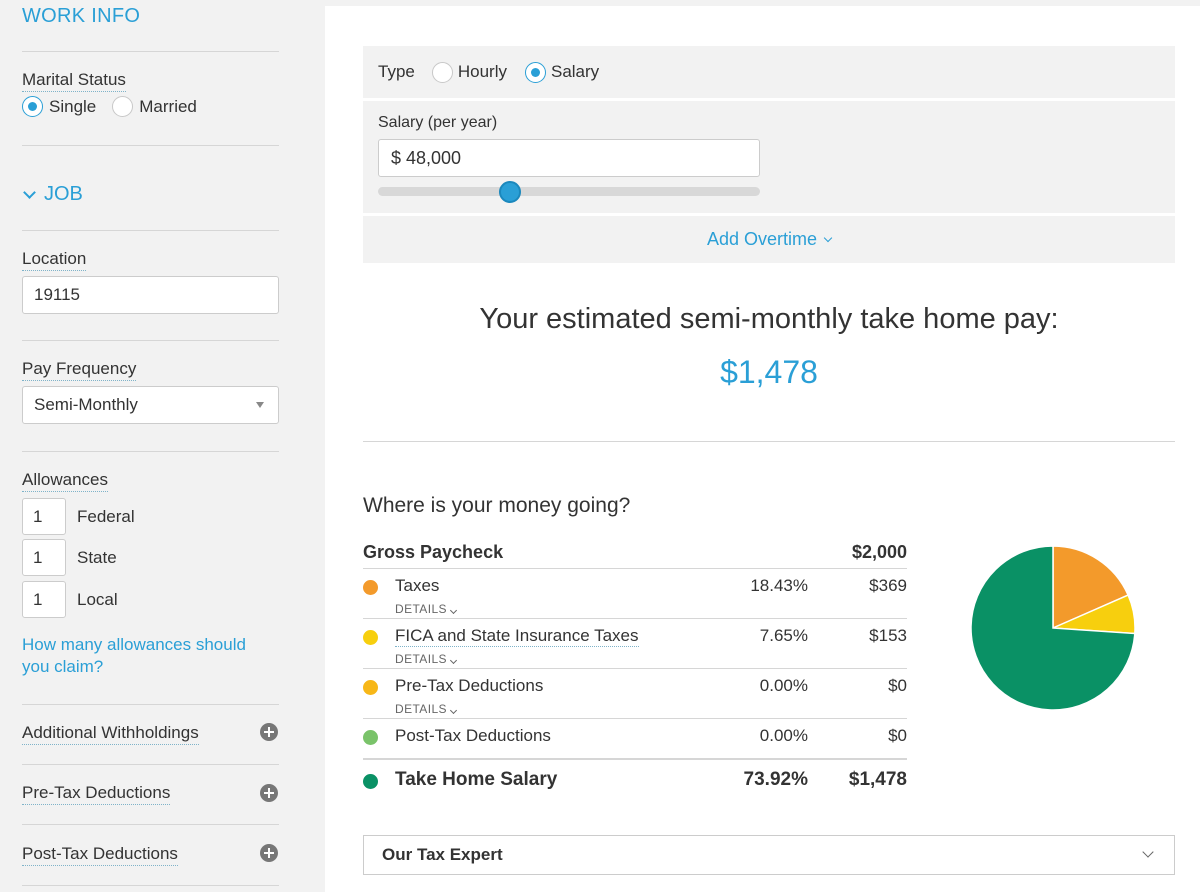 This screenshot has width=1200, height=892. What do you see at coordinates (74, 81) in the screenshot?
I see `marital-status-label: Marital Status` at bounding box center [74, 81].